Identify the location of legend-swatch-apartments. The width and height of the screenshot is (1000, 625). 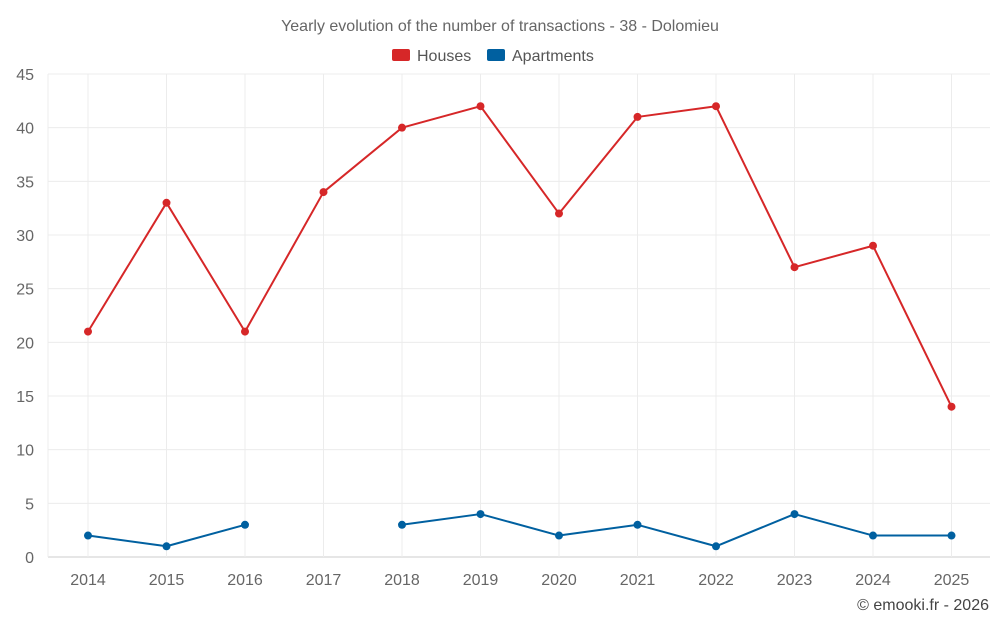
(496, 55).